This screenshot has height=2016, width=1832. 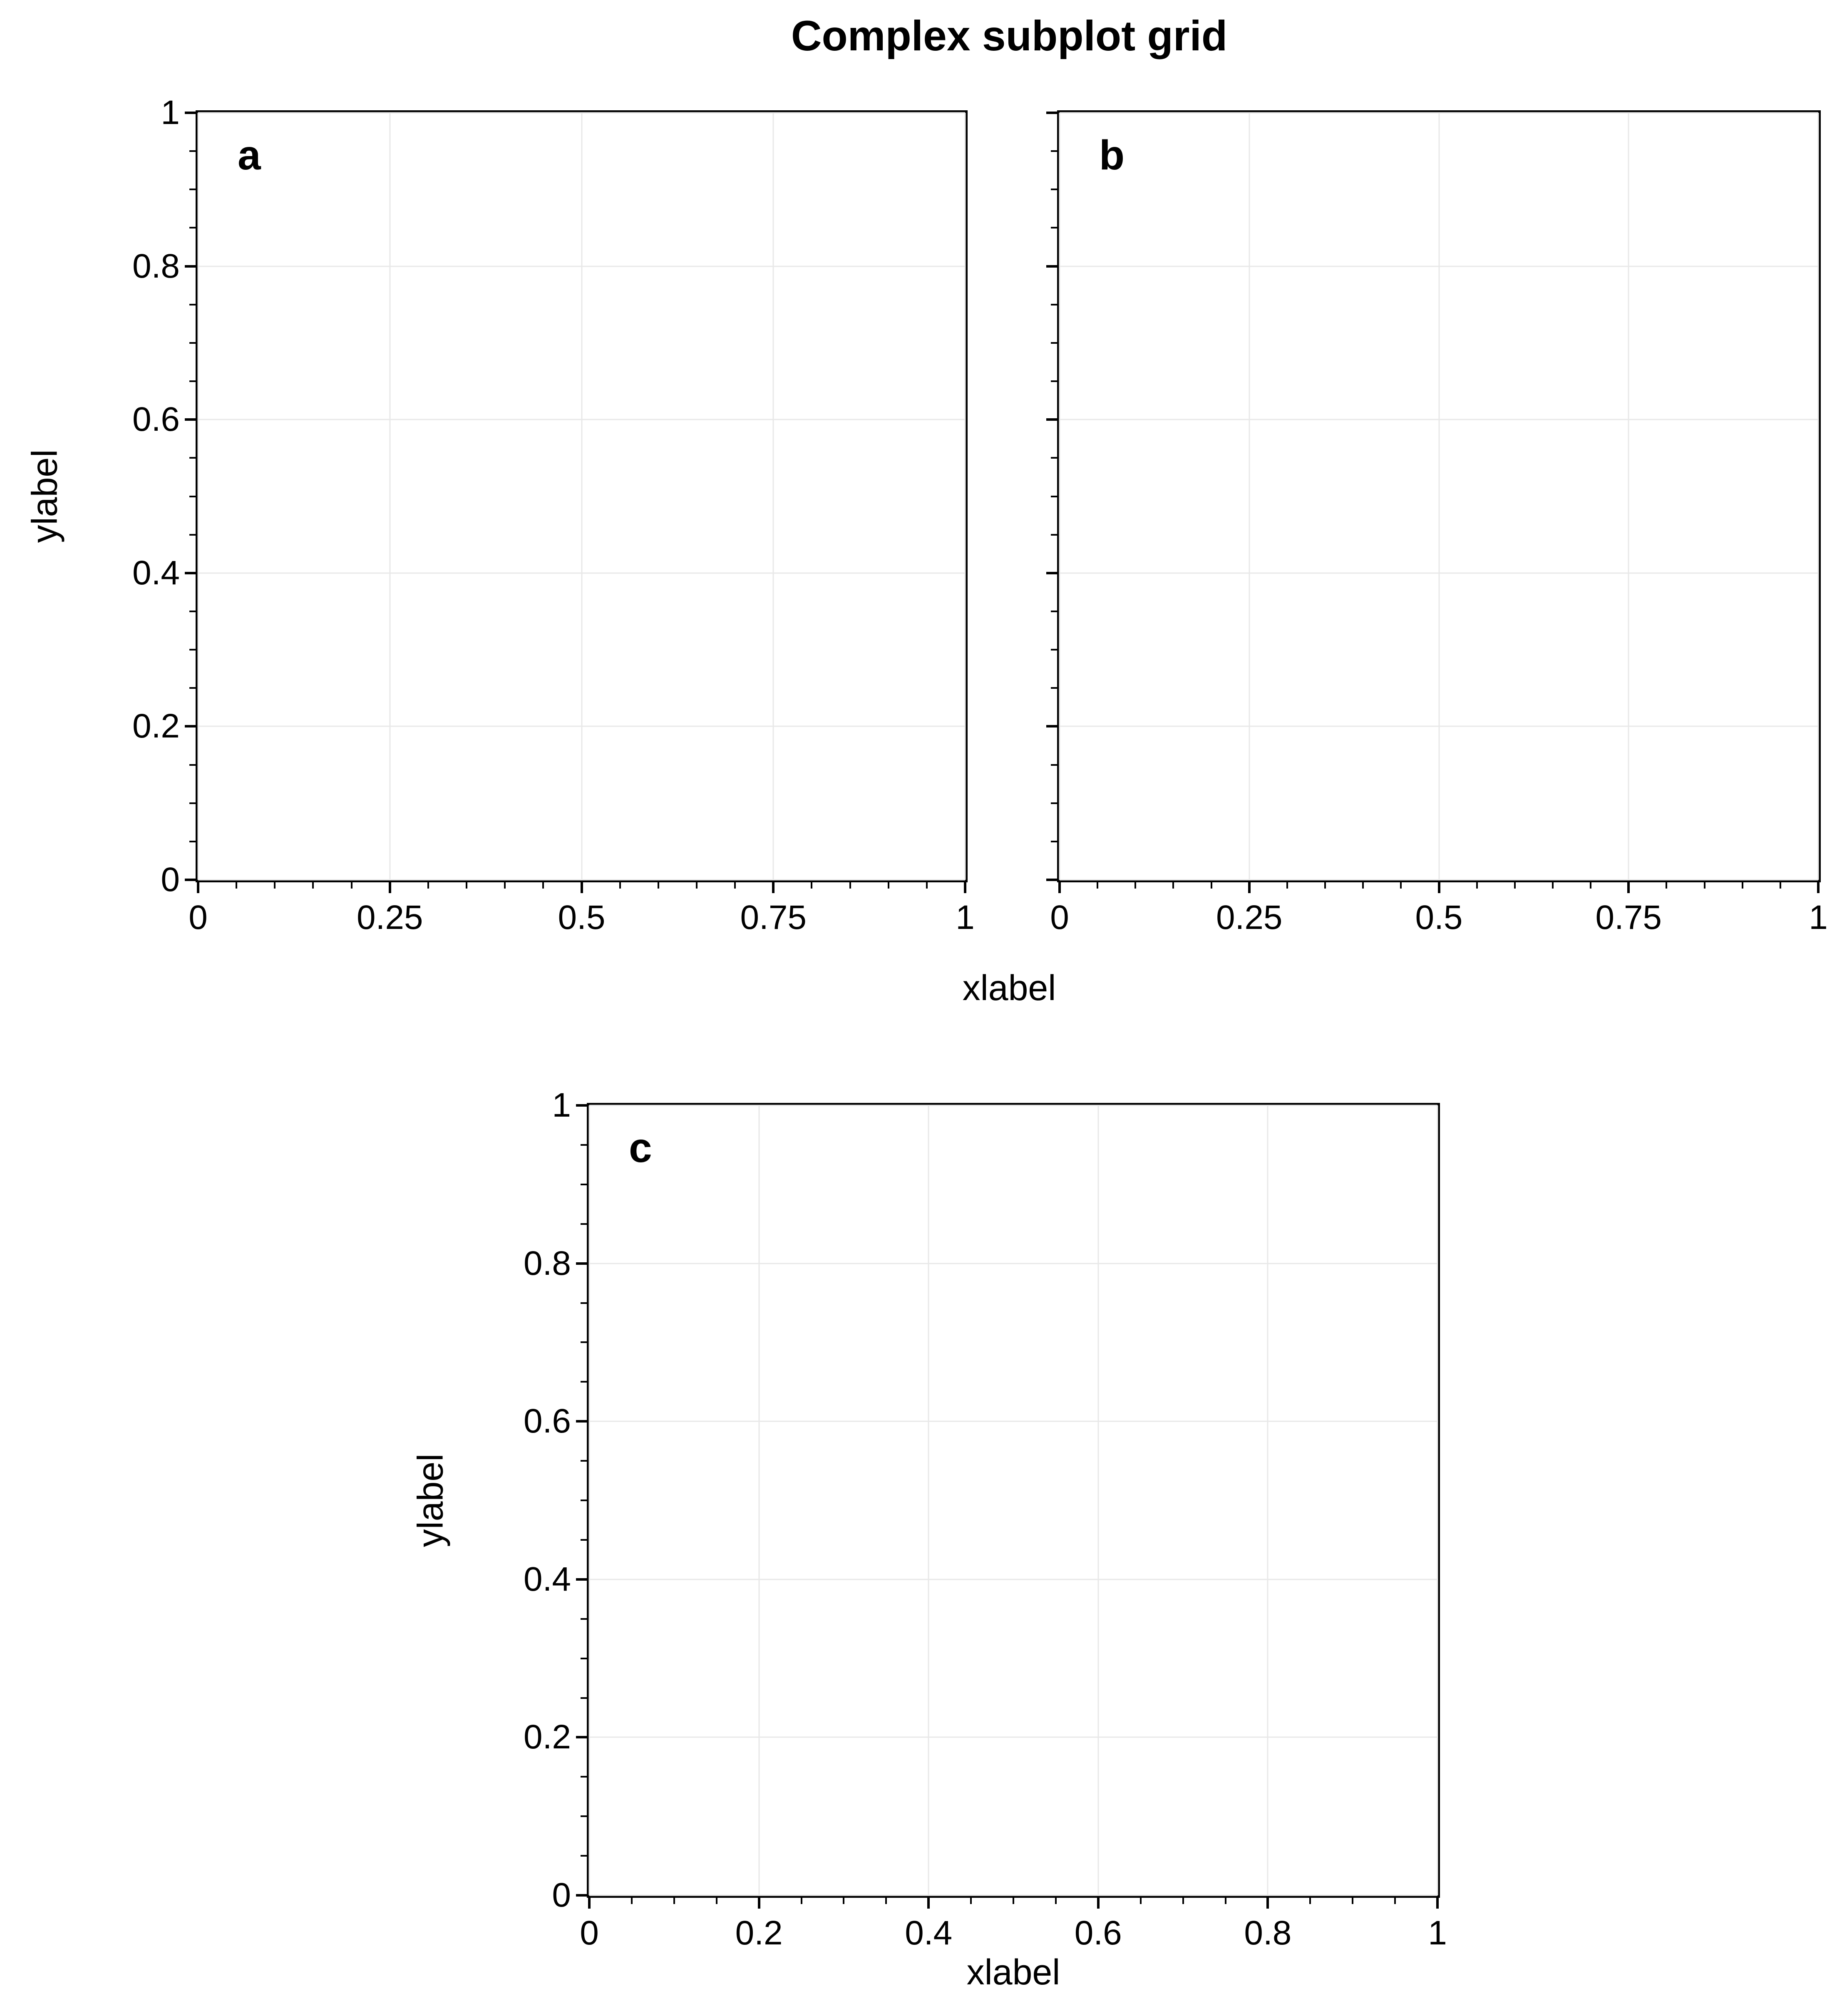 What do you see at coordinates (1013, 1972) in the screenshot?
I see `x-axis-label-c: xlabel` at bounding box center [1013, 1972].